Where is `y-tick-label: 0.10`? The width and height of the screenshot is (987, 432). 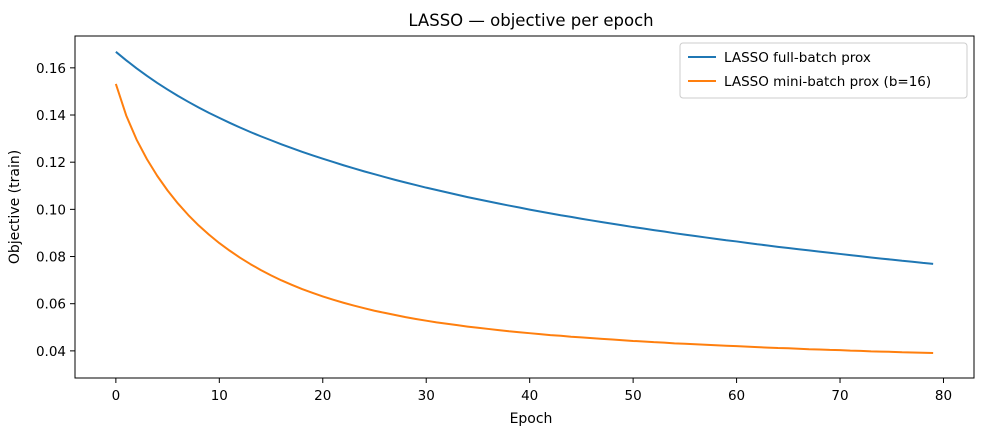 y-tick-label: 0.10 is located at coordinates (51, 210).